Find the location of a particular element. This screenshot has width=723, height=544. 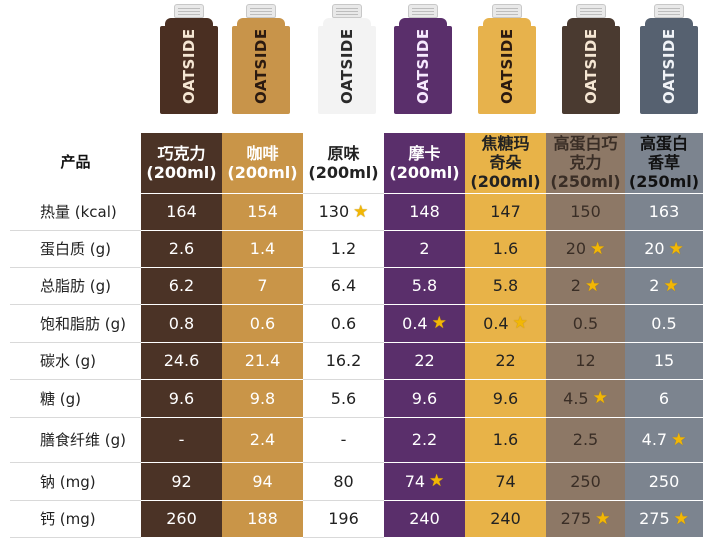

table-cell: - is located at coordinates (343, 440).